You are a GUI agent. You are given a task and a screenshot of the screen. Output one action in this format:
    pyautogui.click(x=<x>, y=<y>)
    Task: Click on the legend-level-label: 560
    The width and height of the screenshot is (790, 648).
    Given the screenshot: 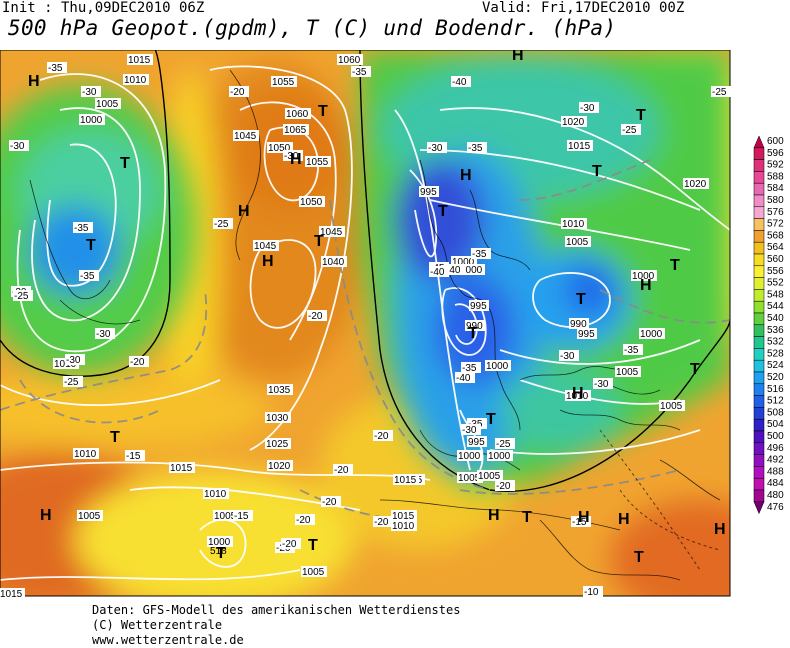 What is the action you would take?
    pyautogui.click(x=775, y=259)
    